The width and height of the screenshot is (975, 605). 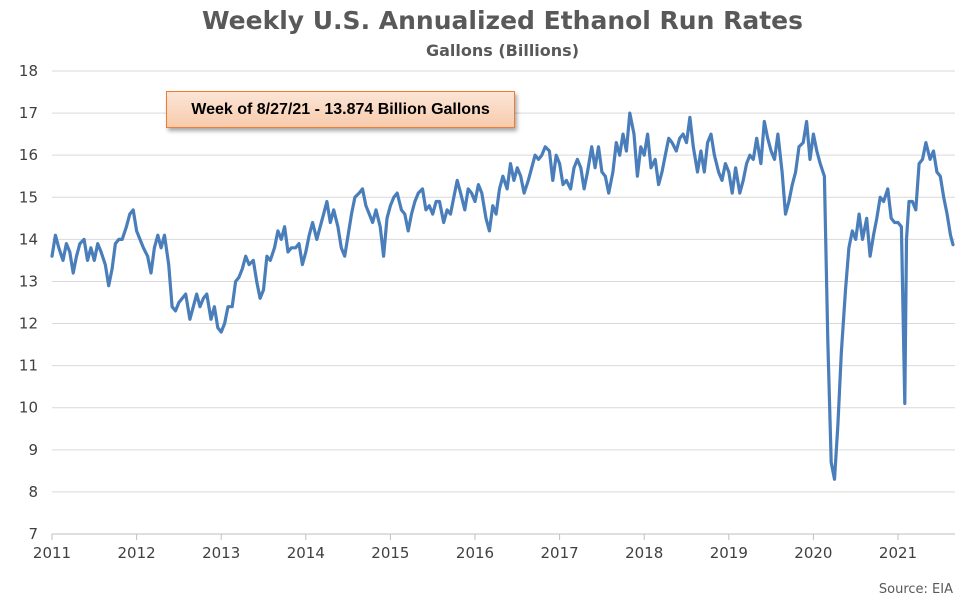 What do you see at coordinates (28, 71) in the screenshot?
I see `y-tick-label: 18` at bounding box center [28, 71].